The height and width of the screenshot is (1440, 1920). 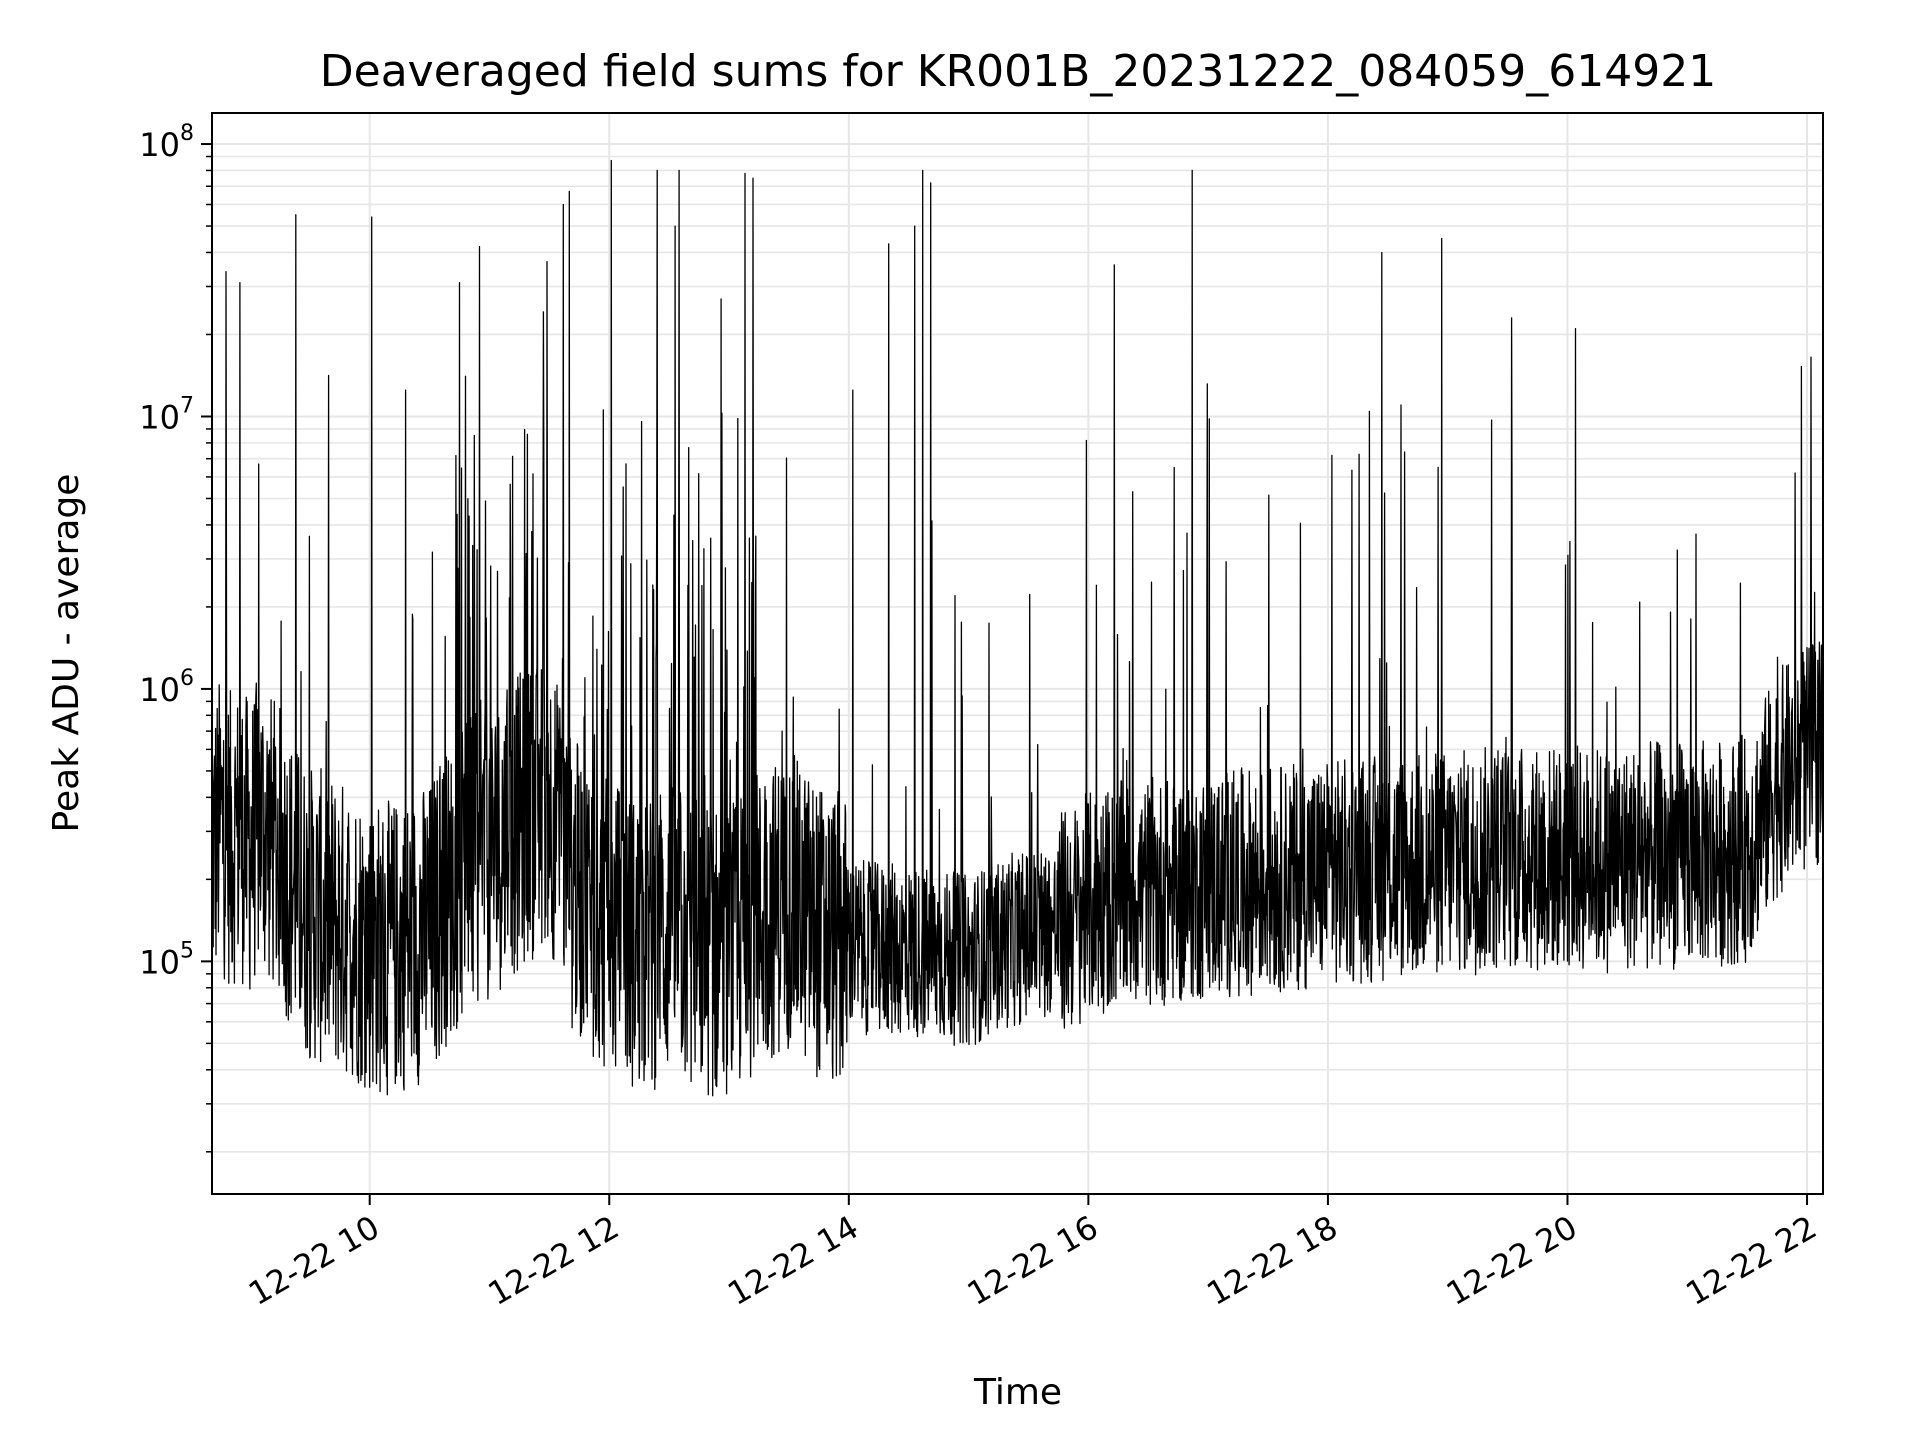 I want to click on y-tick-label: 10⁸, so click(x=166, y=142).